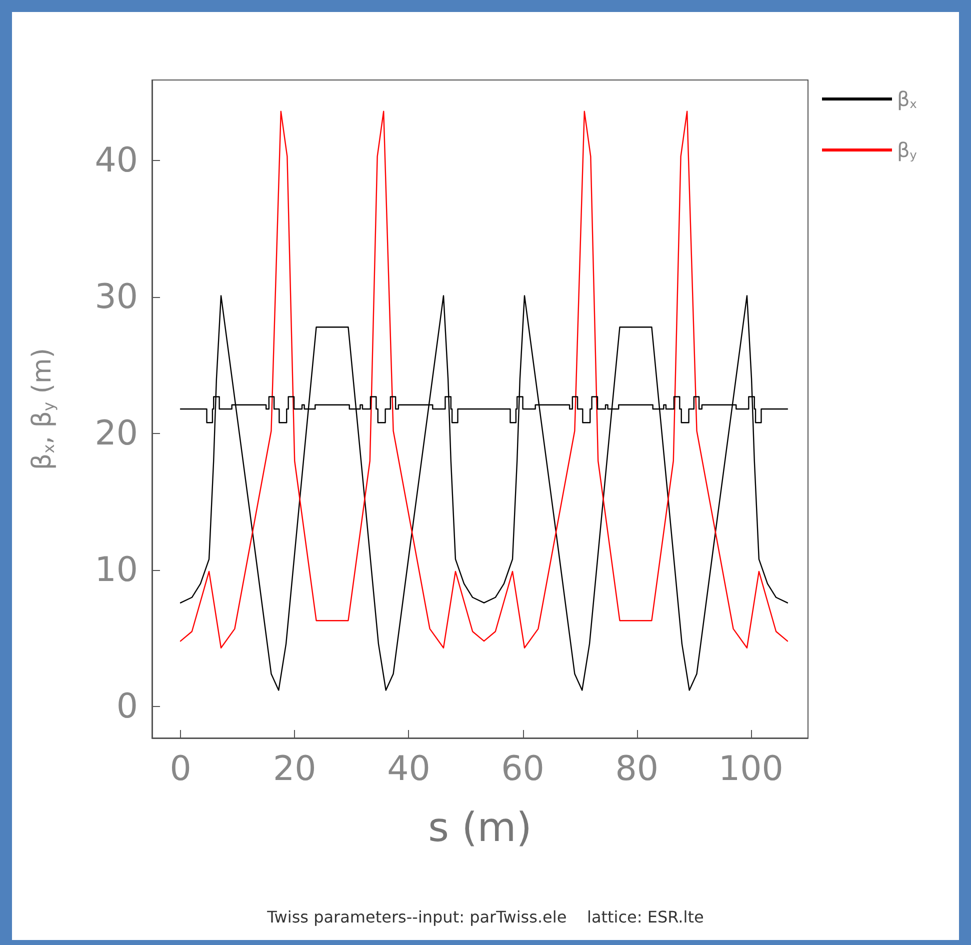  I want to click on x-tick-label: 80, so click(636, 769).